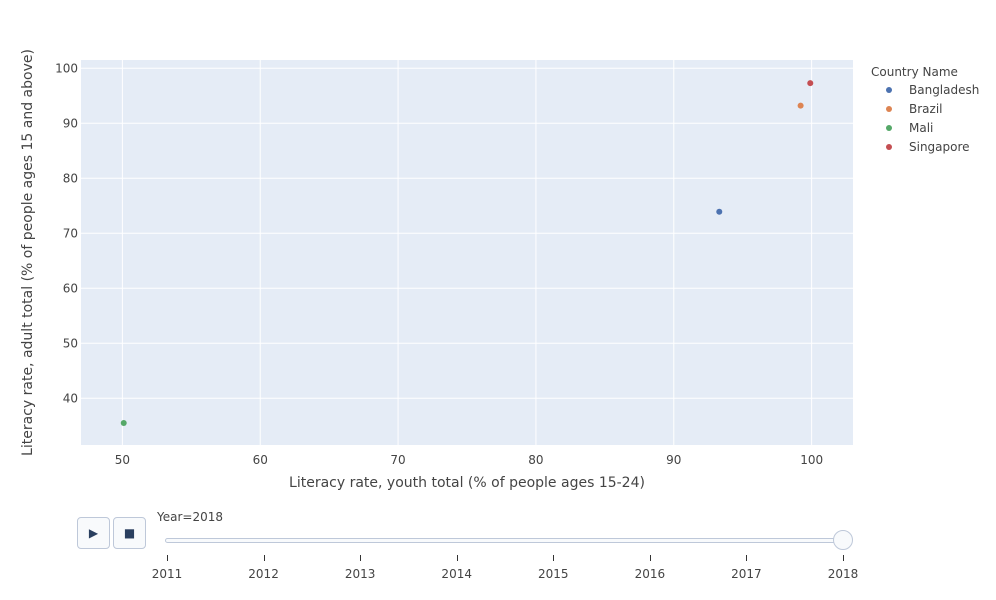 The width and height of the screenshot is (996, 600). I want to click on x-tick-label: 90, so click(673, 460).